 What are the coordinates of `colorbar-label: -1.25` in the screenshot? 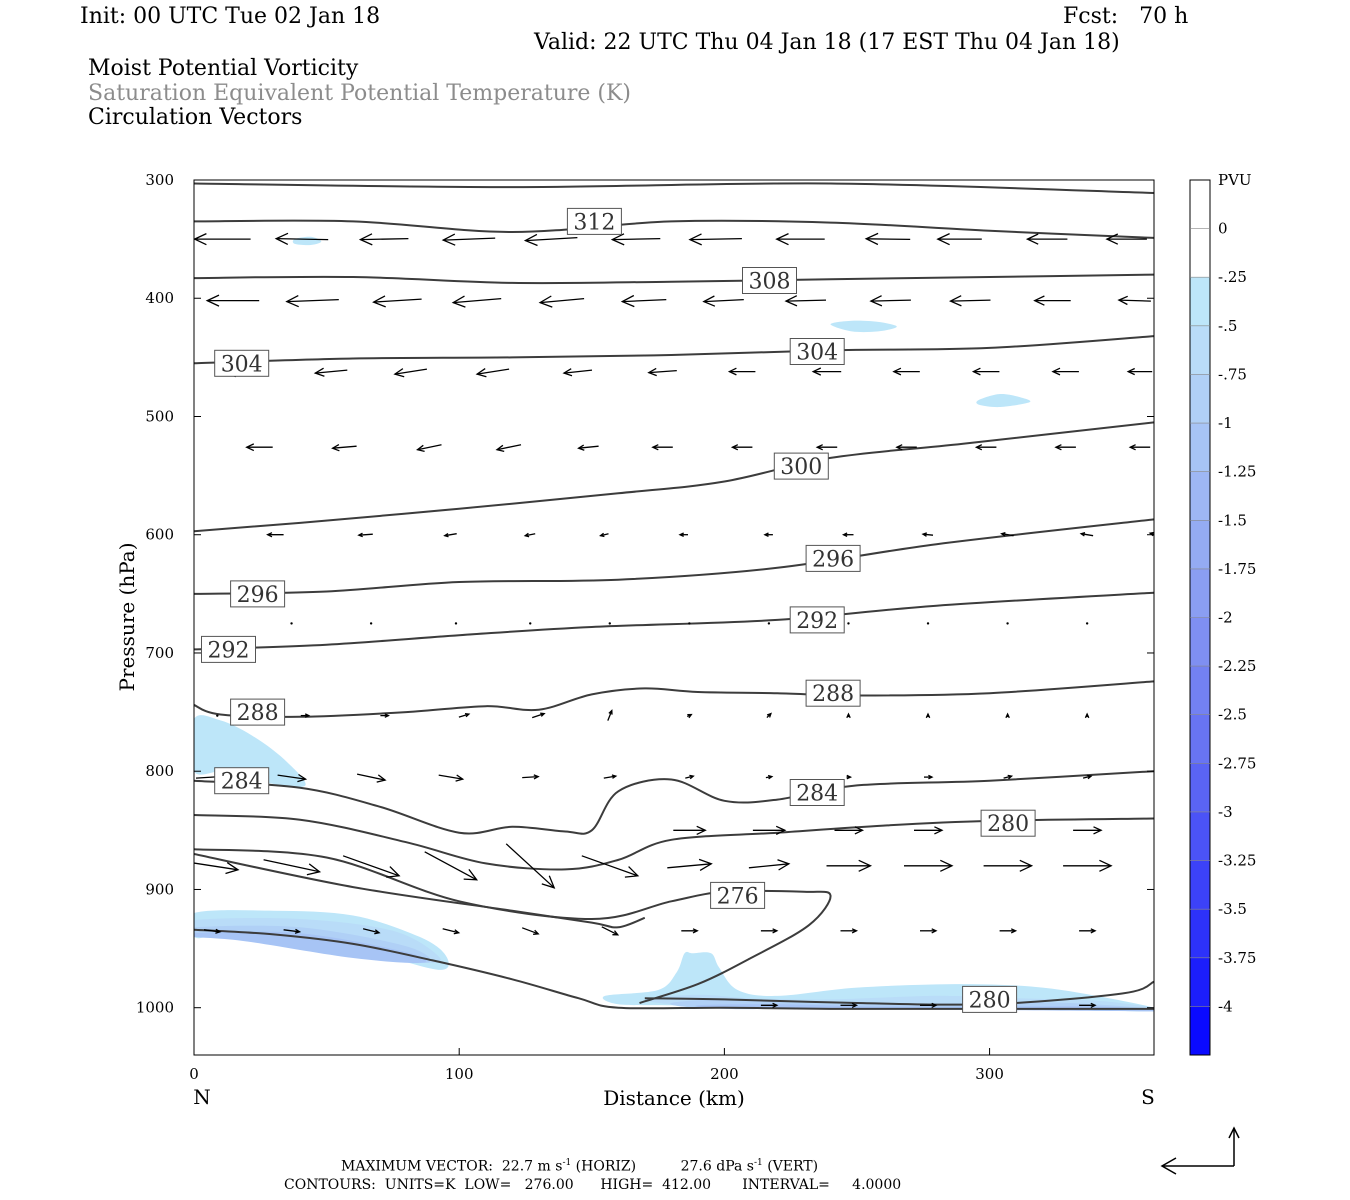 It's located at (1237, 472).